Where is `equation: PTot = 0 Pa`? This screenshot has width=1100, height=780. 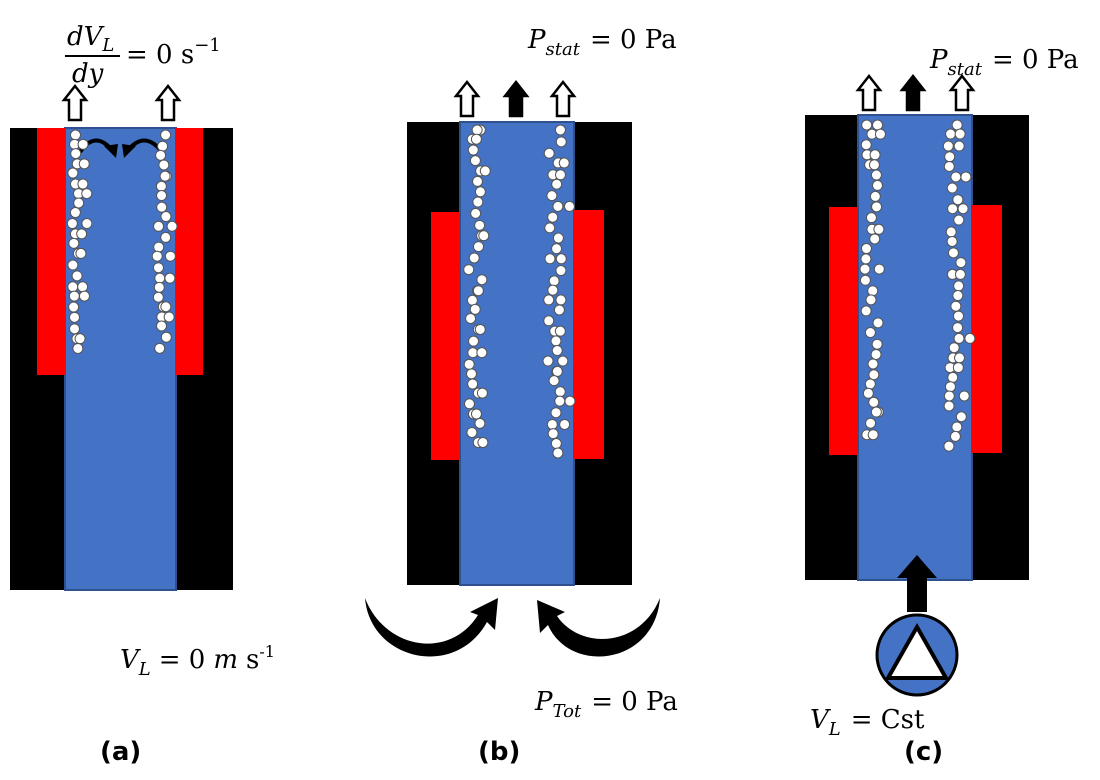
equation: PTot = 0 Pa is located at coordinates (606, 704).